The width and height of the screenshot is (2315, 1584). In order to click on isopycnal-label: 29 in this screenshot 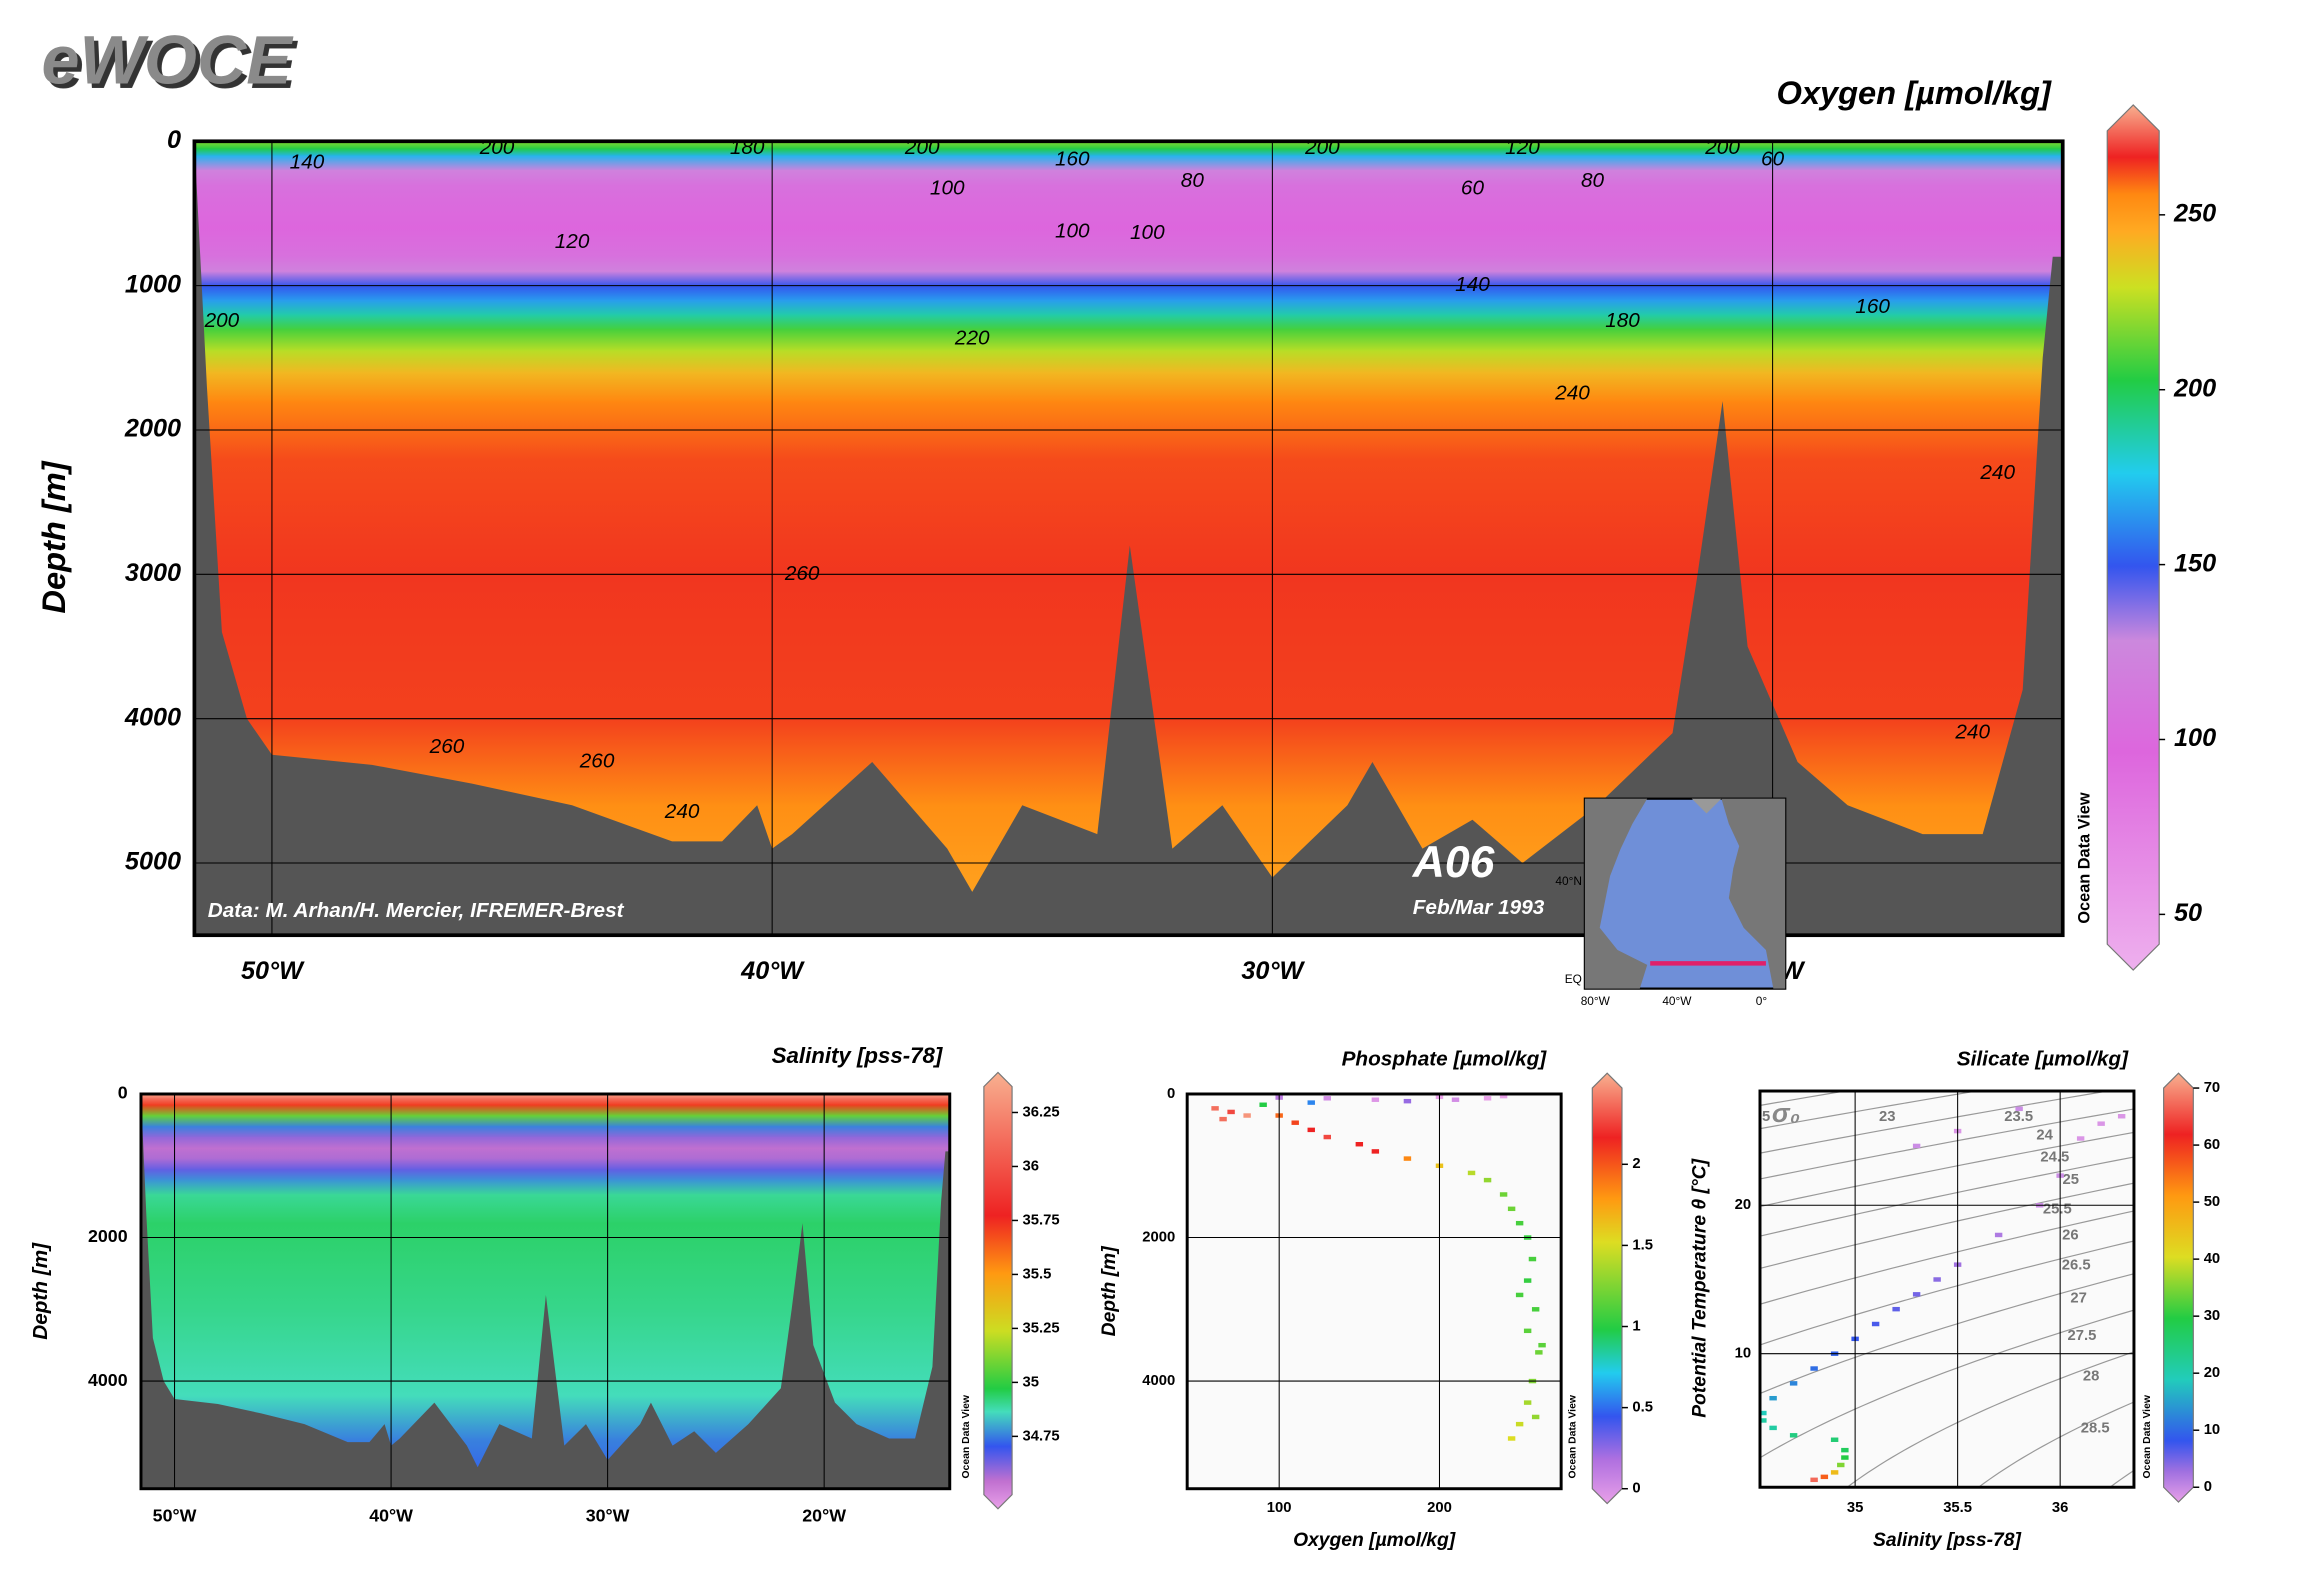, I will do `click(2109, 1495)`.